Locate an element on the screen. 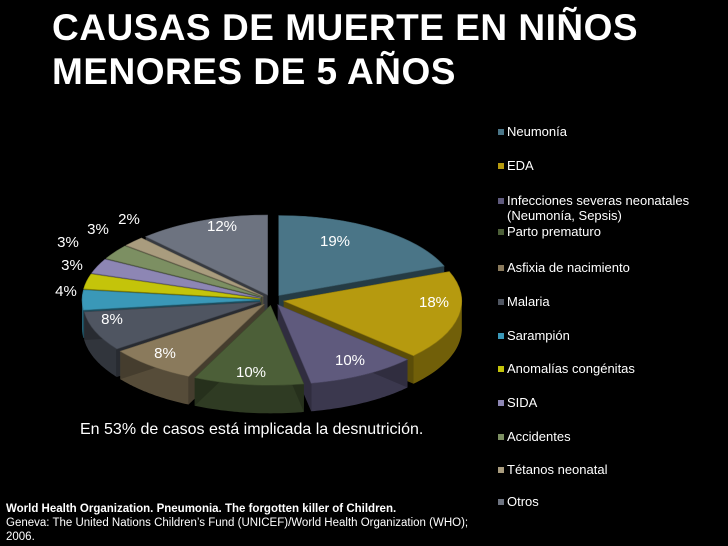 This screenshot has height=546, width=728. legend-label: Parto prematuro is located at coordinates (554, 231).